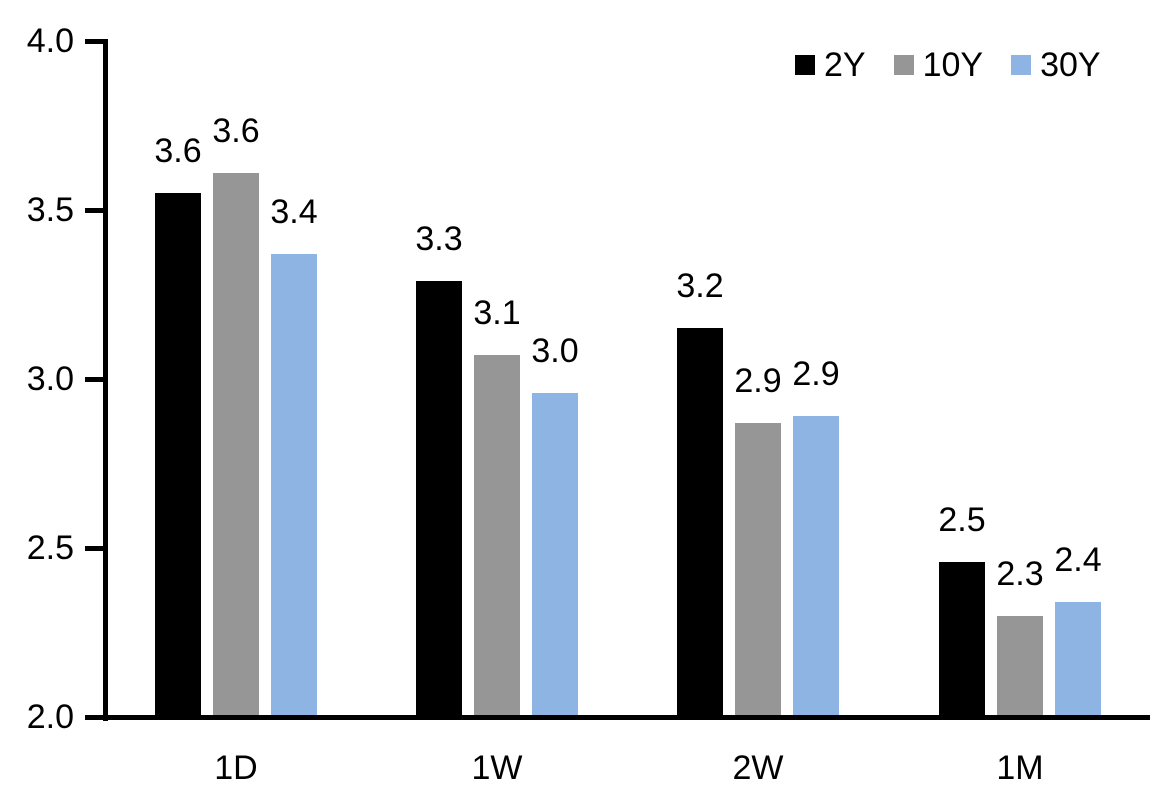 The width and height of the screenshot is (1152, 795). What do you see at coordinates (758, 381) in the screenshot?
I see `bar-label-10y-2w: 2.9` at bounding box center [758, 381].